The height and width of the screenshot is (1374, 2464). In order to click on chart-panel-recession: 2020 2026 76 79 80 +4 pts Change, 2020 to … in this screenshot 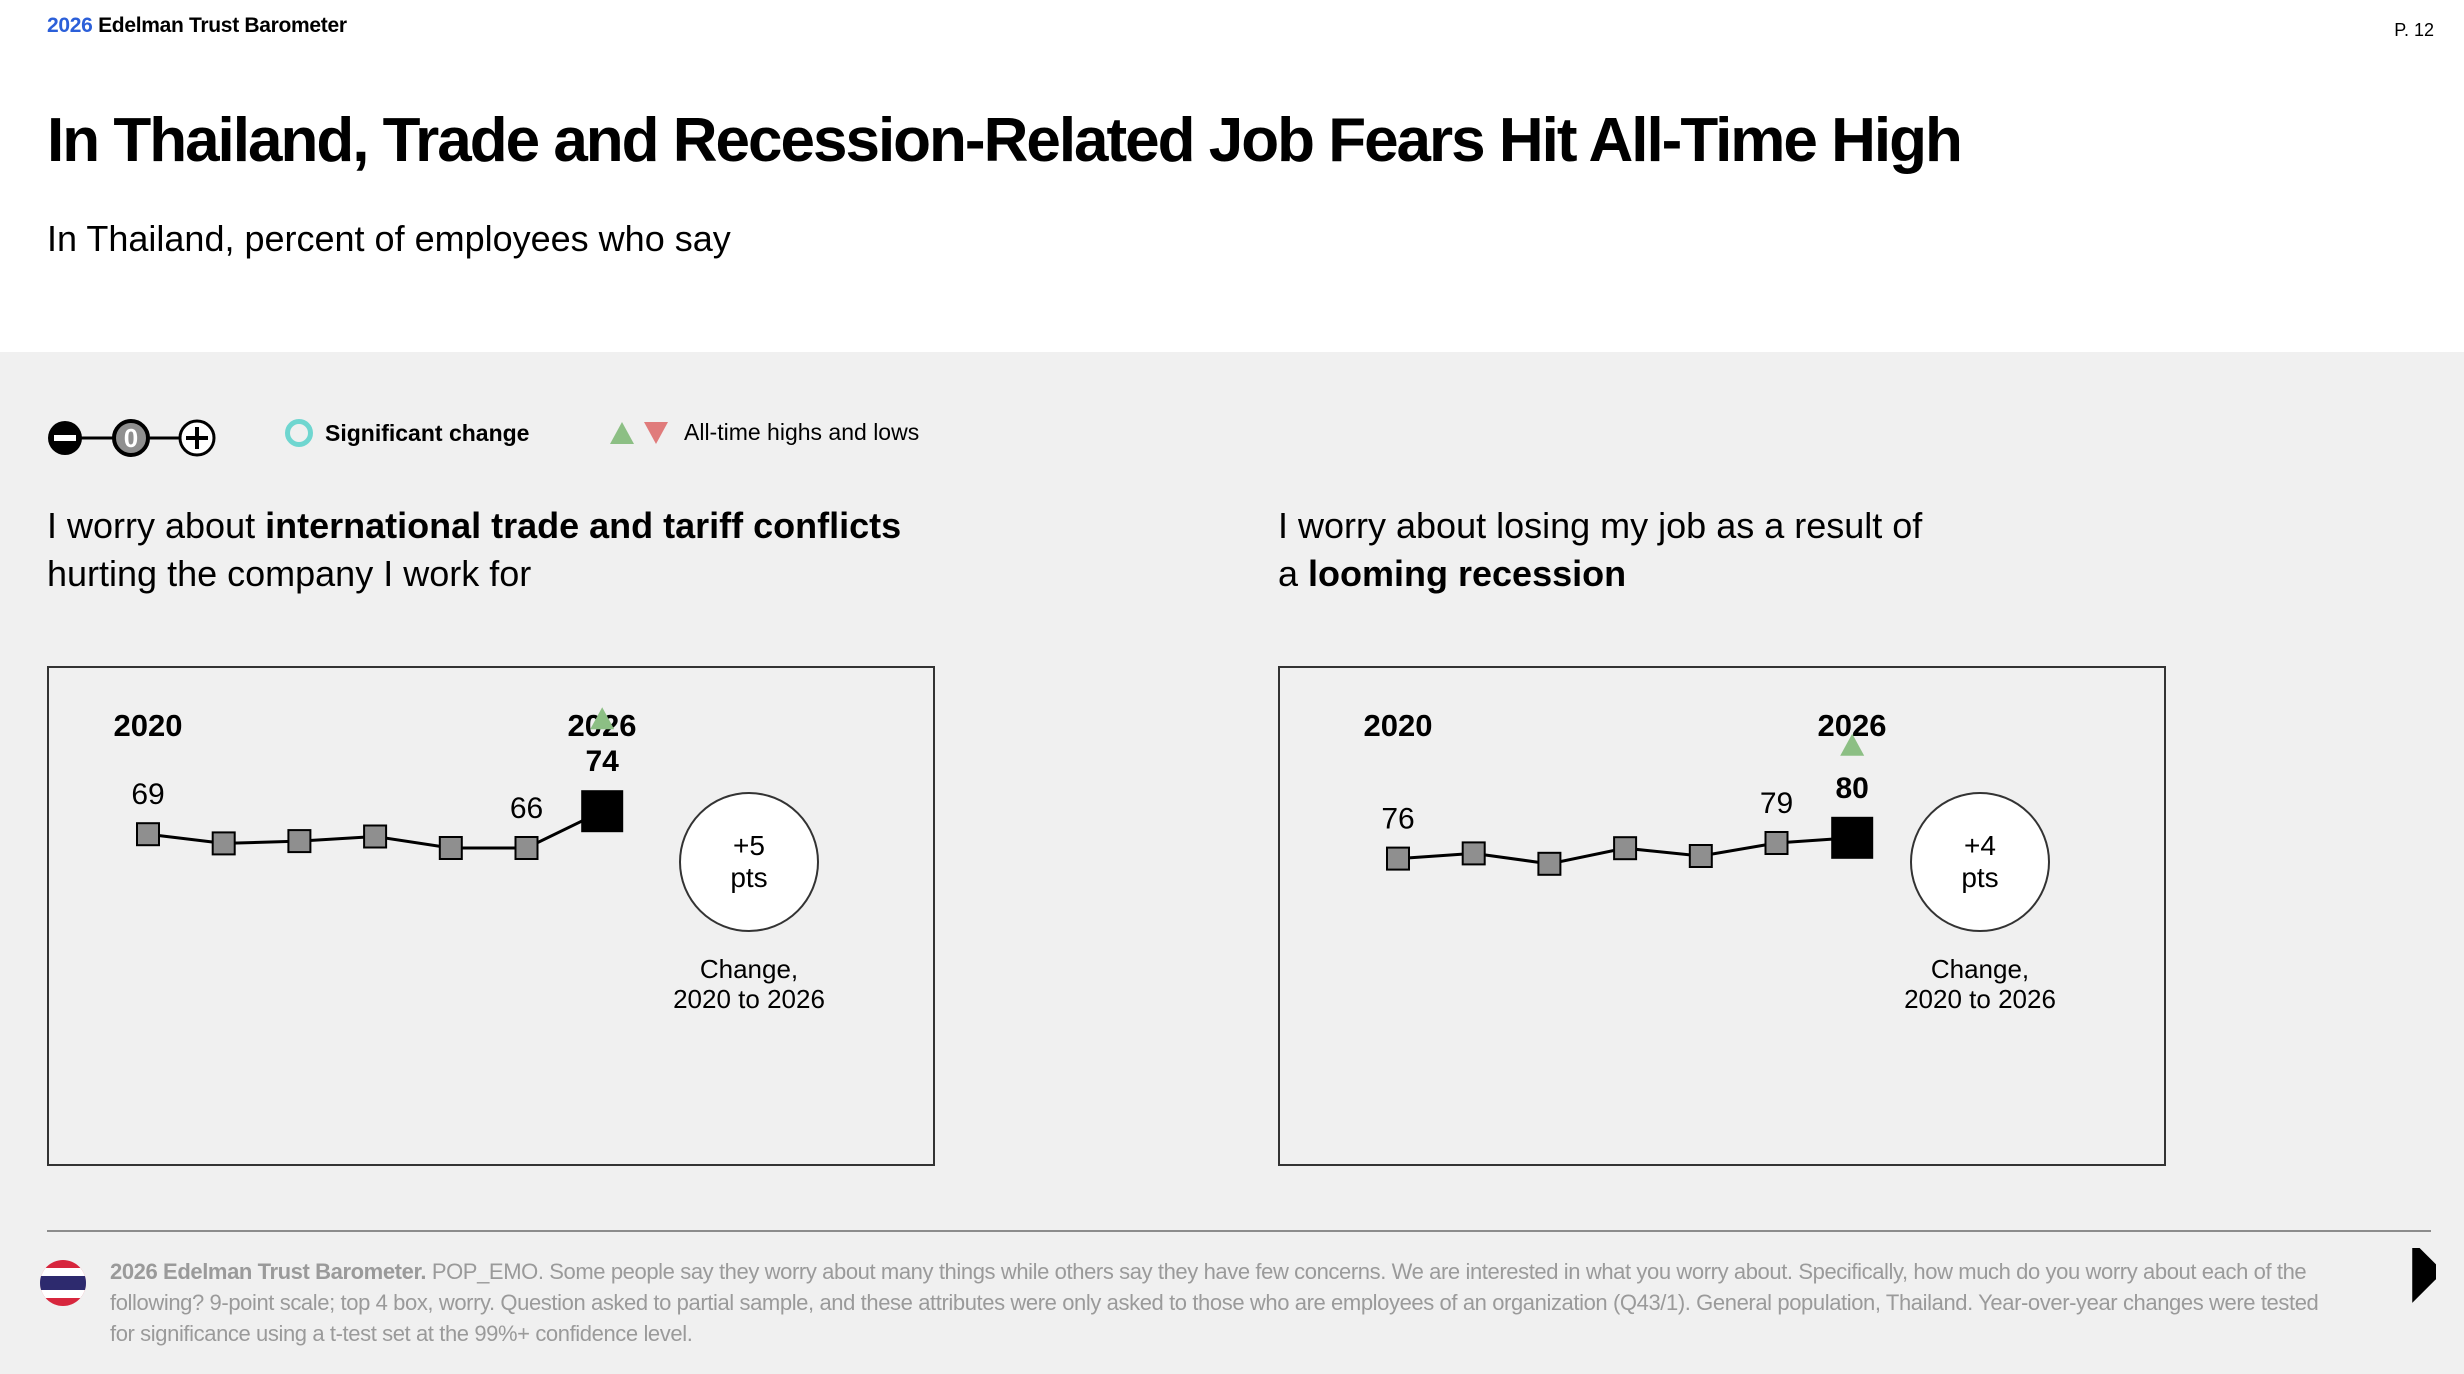, I will do `click(1722, 916)`.